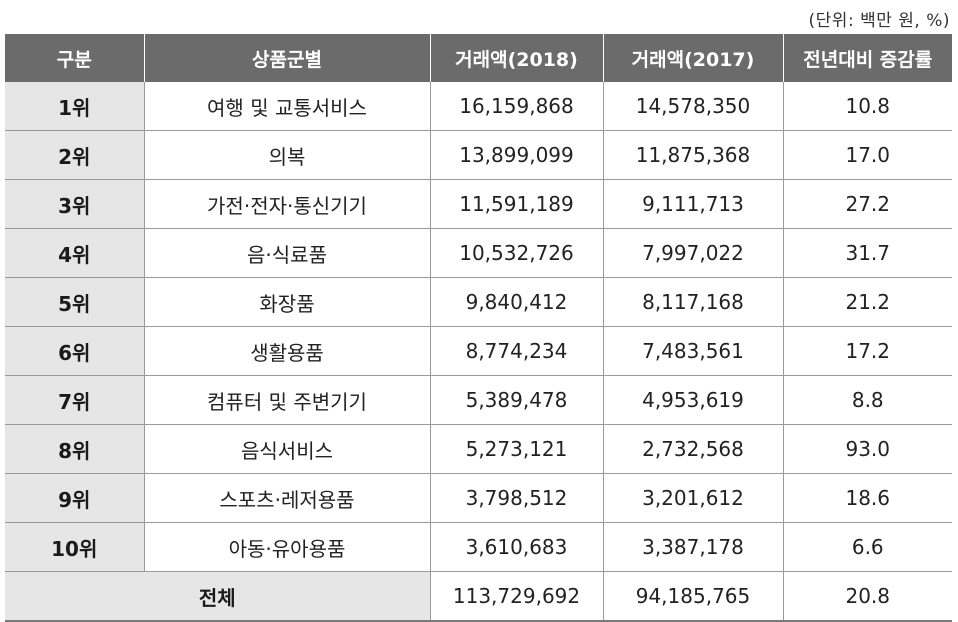 Image resolution: width=958 pixels, height=622 pixels. I want to click on rank-cell: 7위, so click(75, 400).